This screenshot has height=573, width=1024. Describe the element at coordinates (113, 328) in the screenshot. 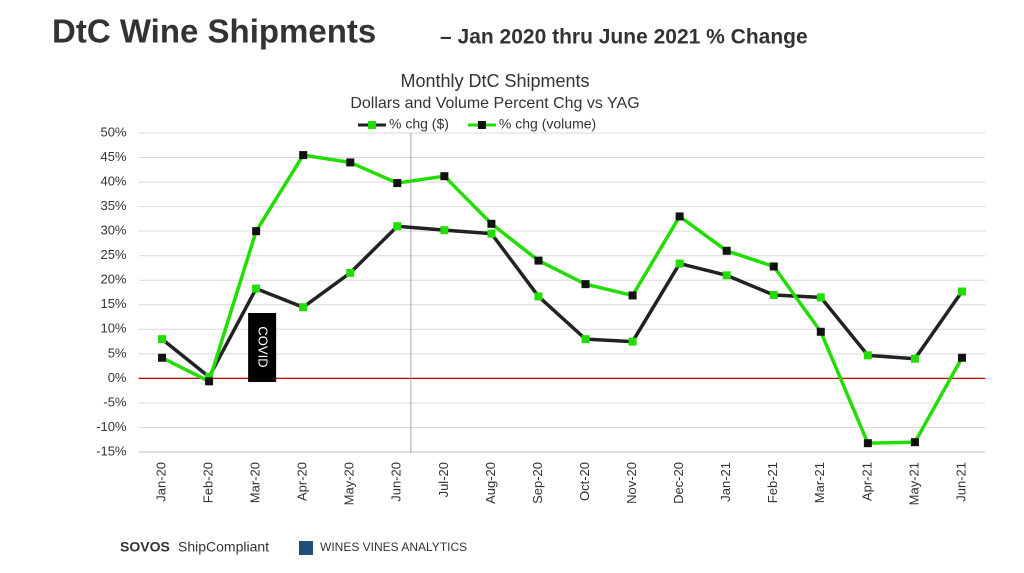

I see `y-tick-label: 10%` at that location.